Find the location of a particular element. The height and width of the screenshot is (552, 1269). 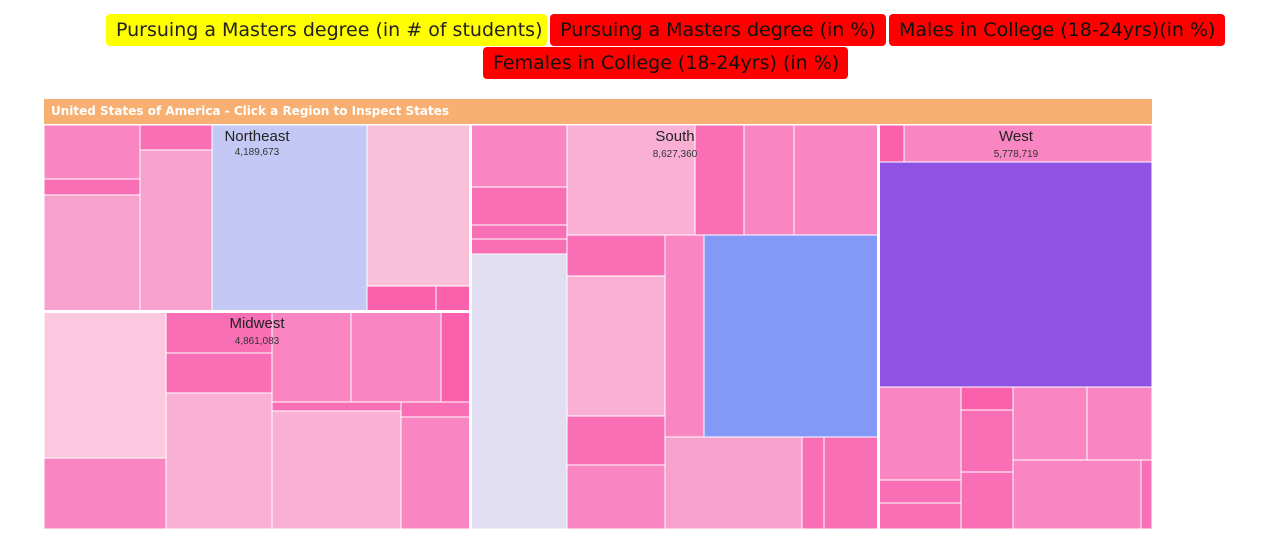

button-females-college-label: Females in College (18-24yrs) (in %) is located at coordinates (666, 63).